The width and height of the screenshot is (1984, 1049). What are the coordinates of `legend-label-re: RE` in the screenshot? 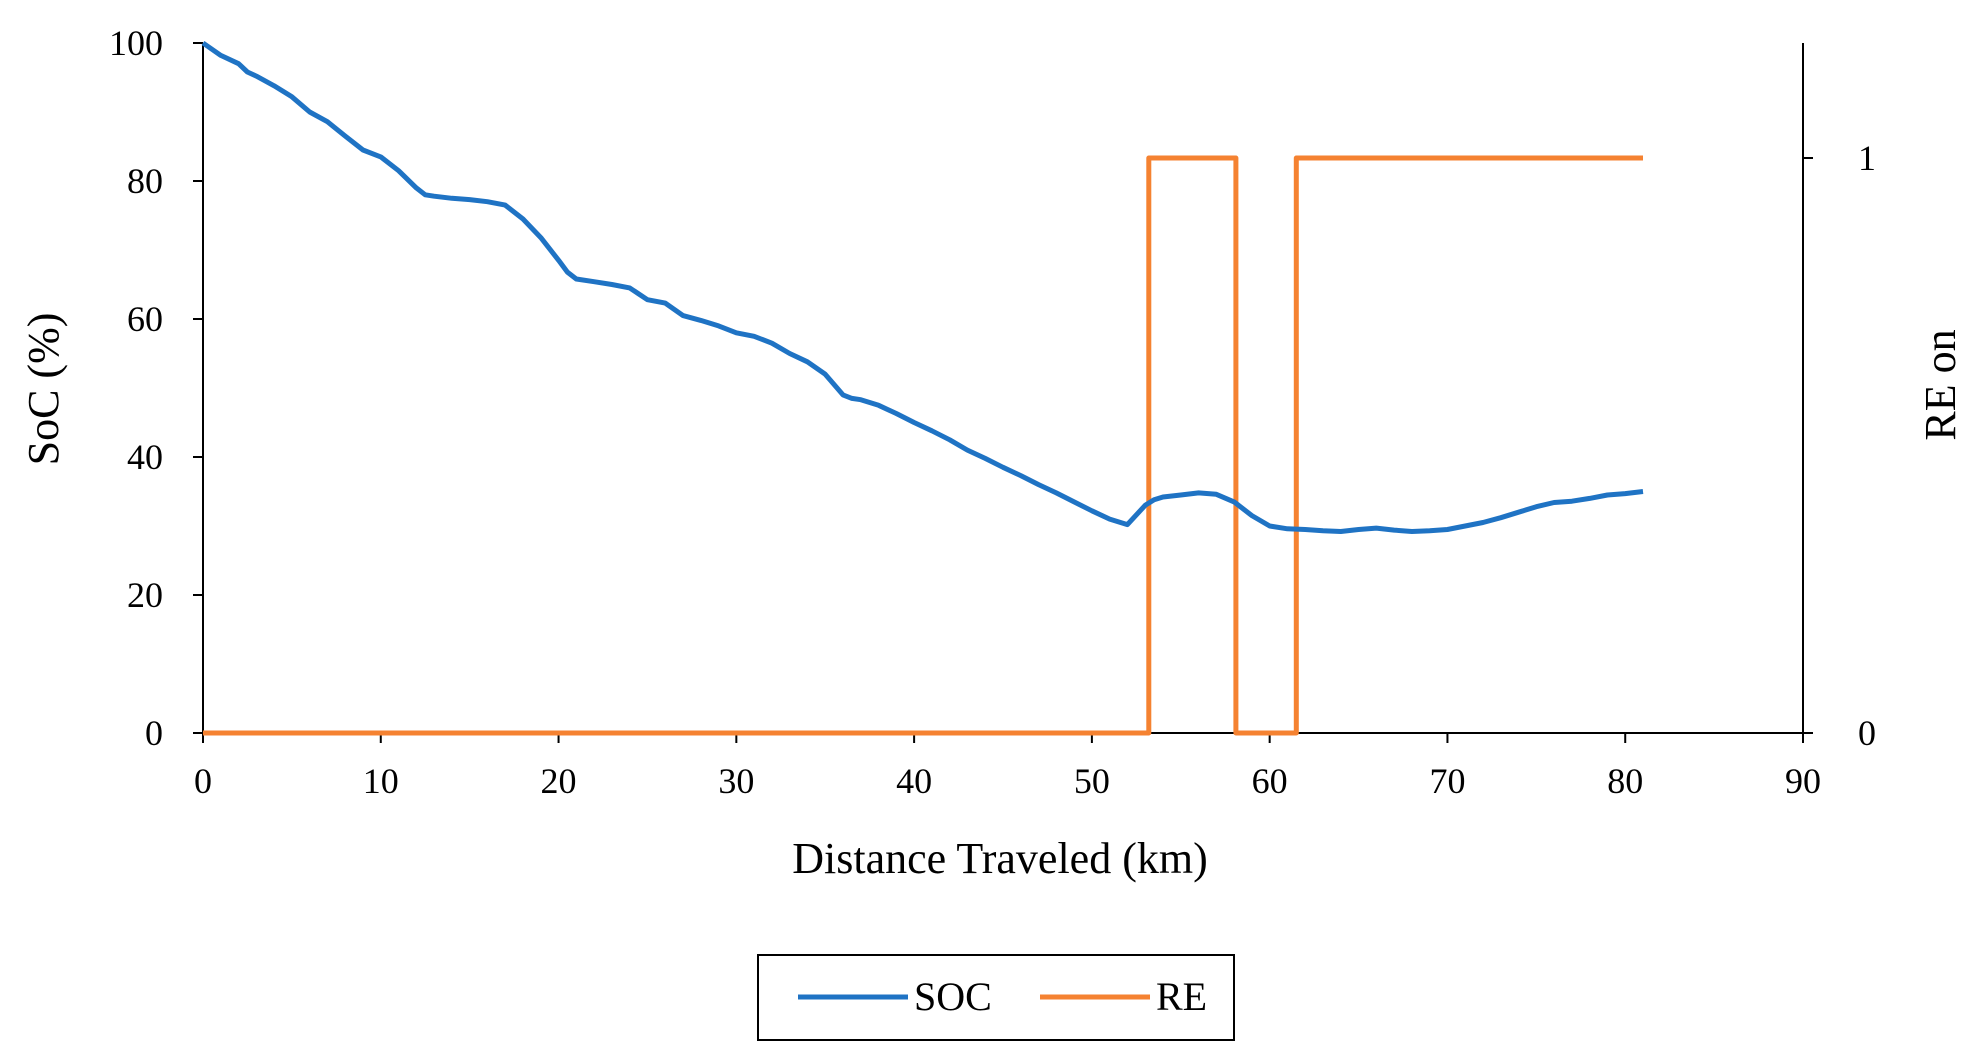 It's located at (1181, 996).